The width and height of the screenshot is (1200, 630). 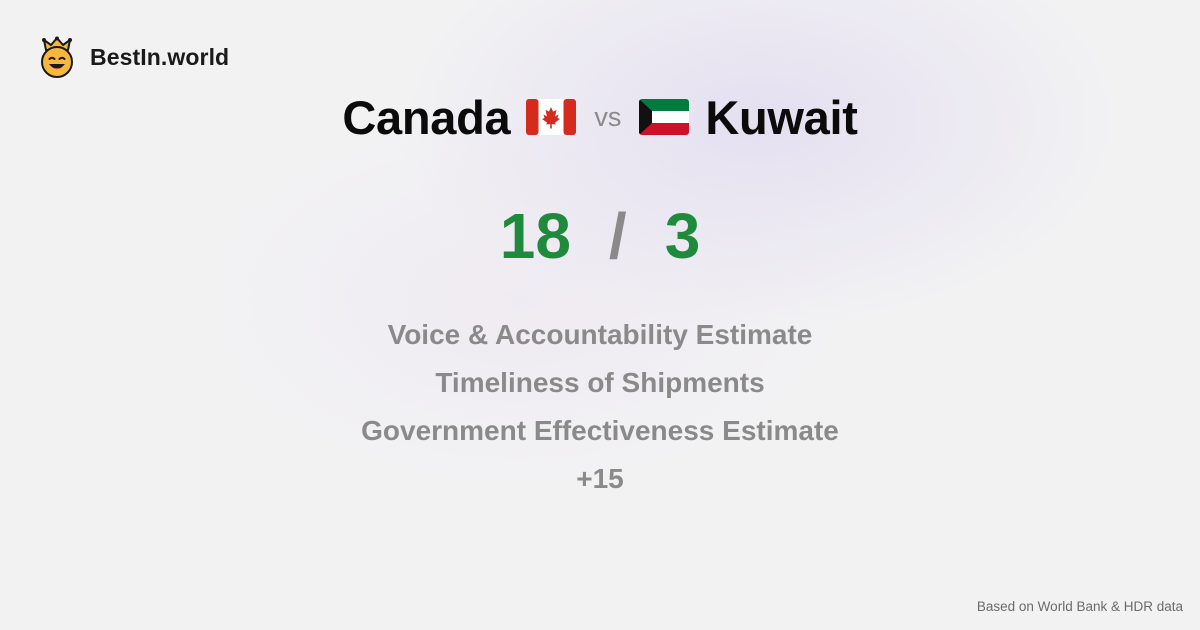 What do you see at coordinates (160, 56) in the screenshot?
I see `brand-name: BestIn.world` at bounding box center [160, 56].